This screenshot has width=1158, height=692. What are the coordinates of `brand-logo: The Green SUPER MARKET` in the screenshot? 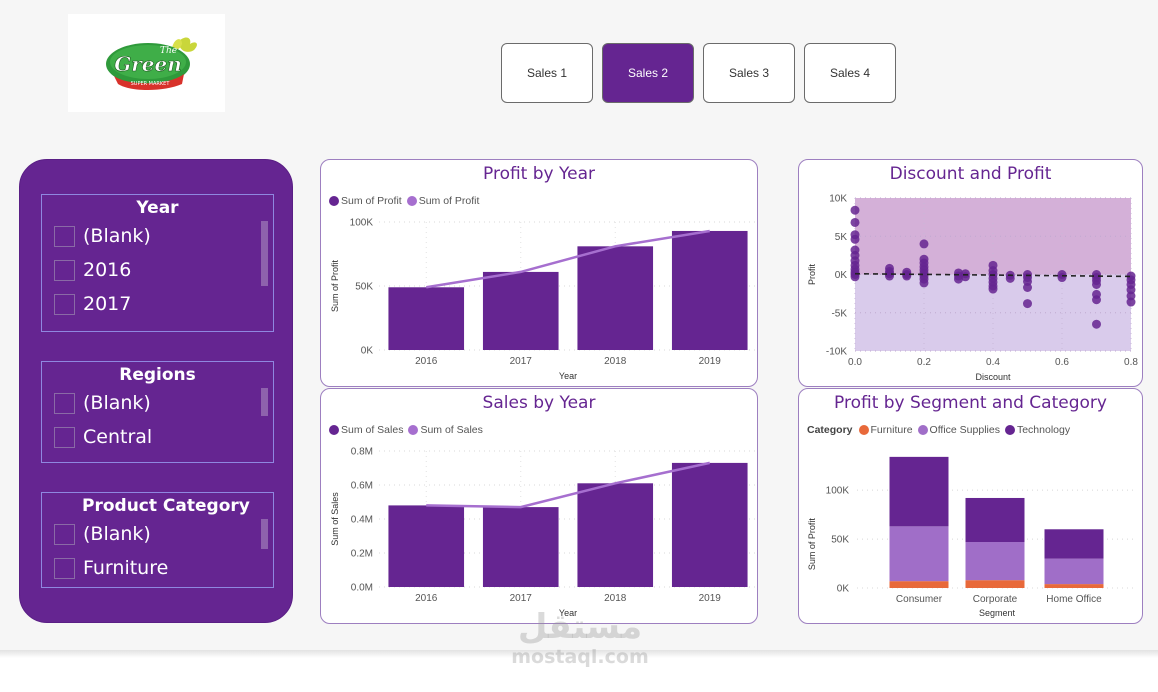 It's located at (146, 63).